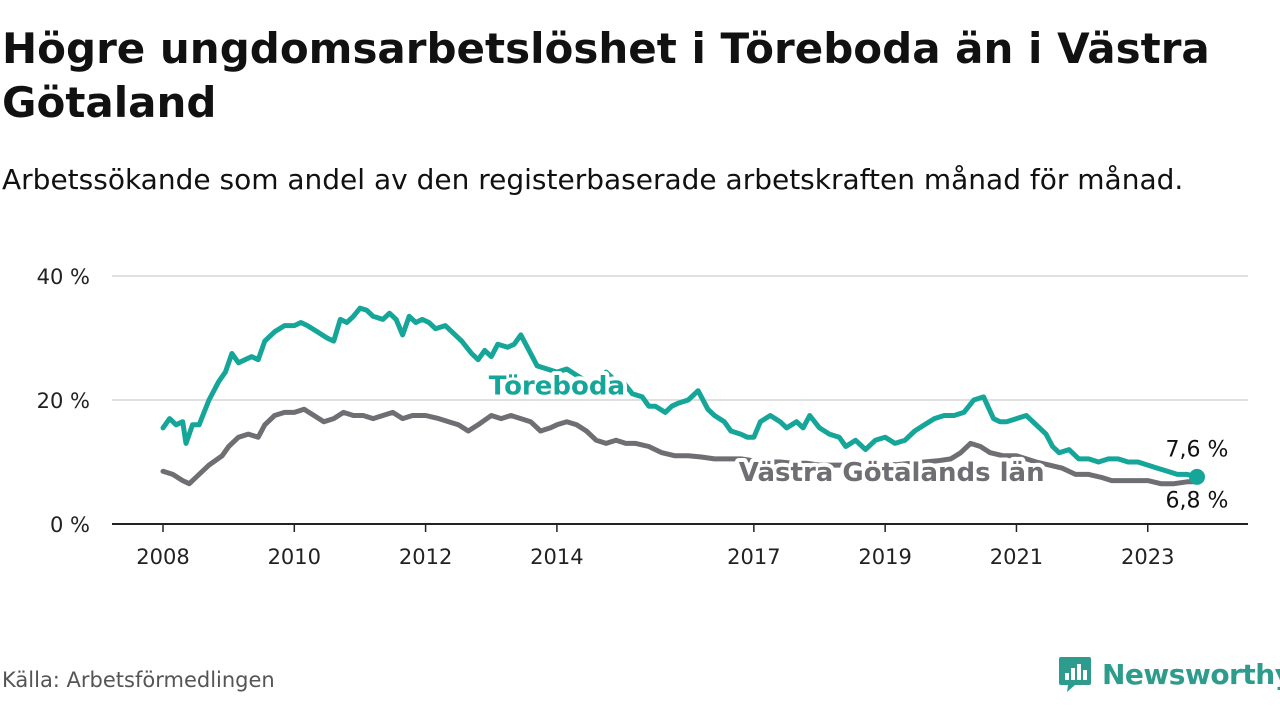 The image size is (1280, 720). What do you see at coordinates (1197, 449) in the screenshot?
I see `end-label-toreboda: 7,6 %` at bounding box center [1197, 449].